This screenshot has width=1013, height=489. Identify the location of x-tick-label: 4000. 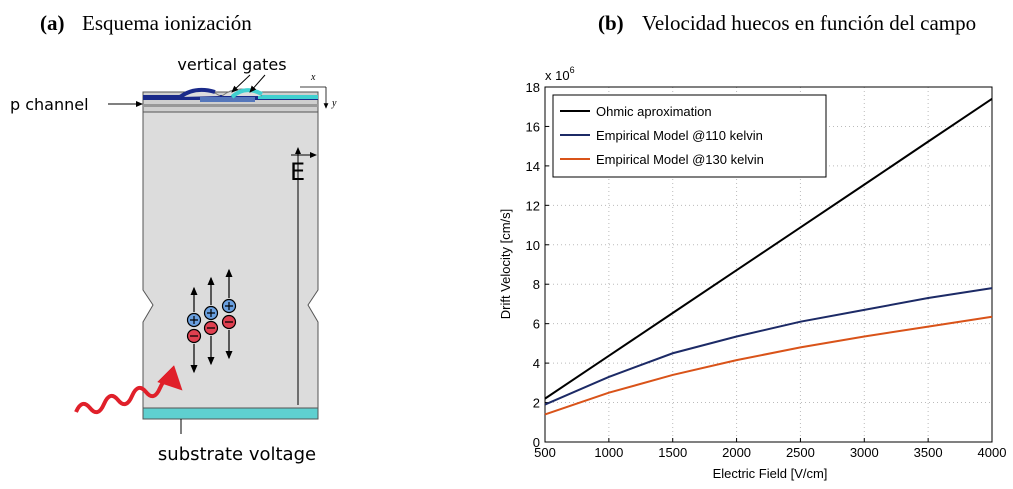
(992, 452).